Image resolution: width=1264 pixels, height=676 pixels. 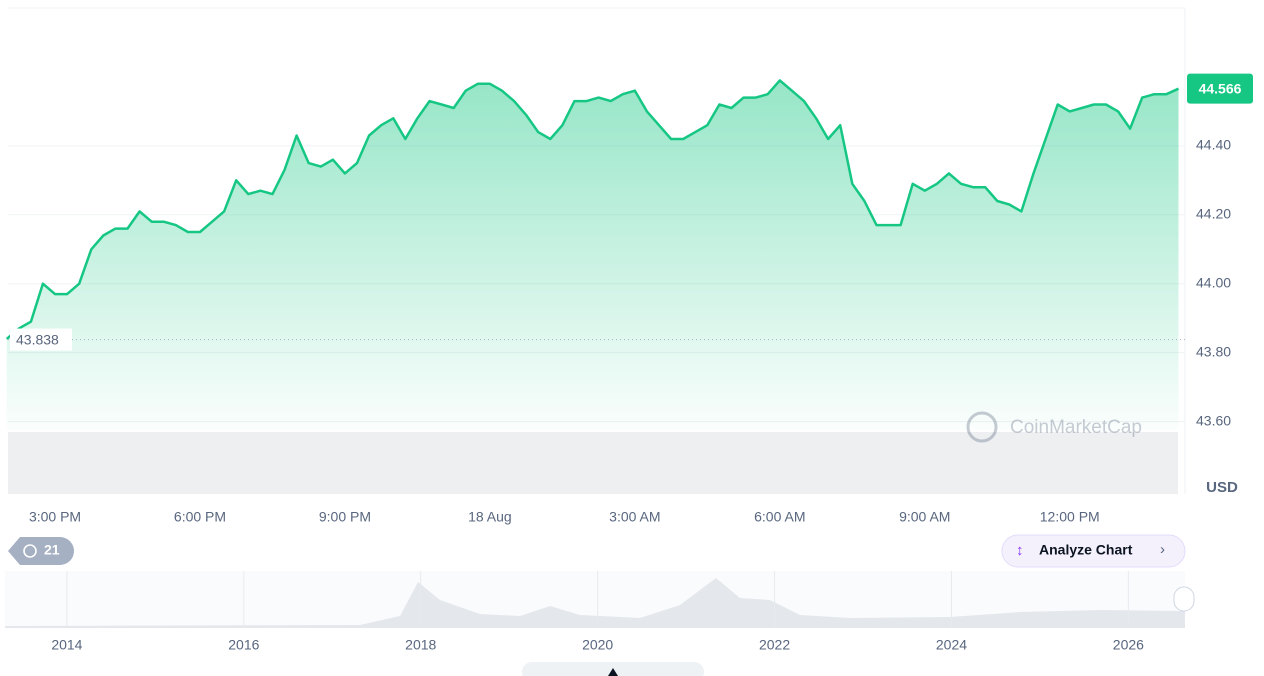 I want to click on current-price-label: 44.566, so click(x=1220, y=88).